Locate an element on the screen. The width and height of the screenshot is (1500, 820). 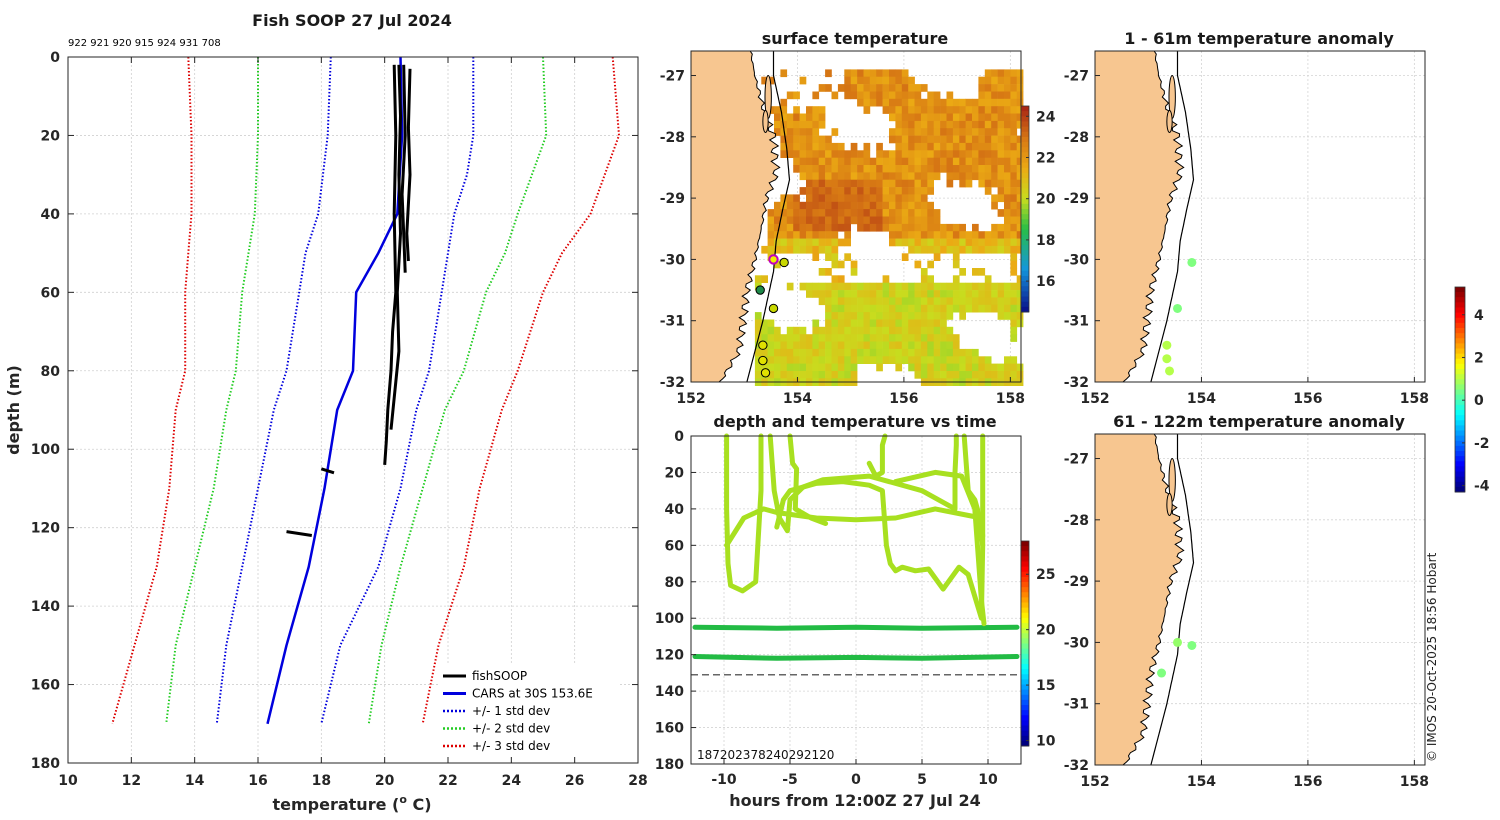
anom-shallow-island is located at coordinates (1169, 121).